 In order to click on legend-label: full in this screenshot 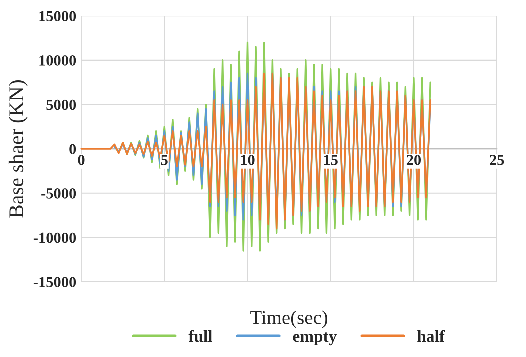, I will do `click(200, 336)`.